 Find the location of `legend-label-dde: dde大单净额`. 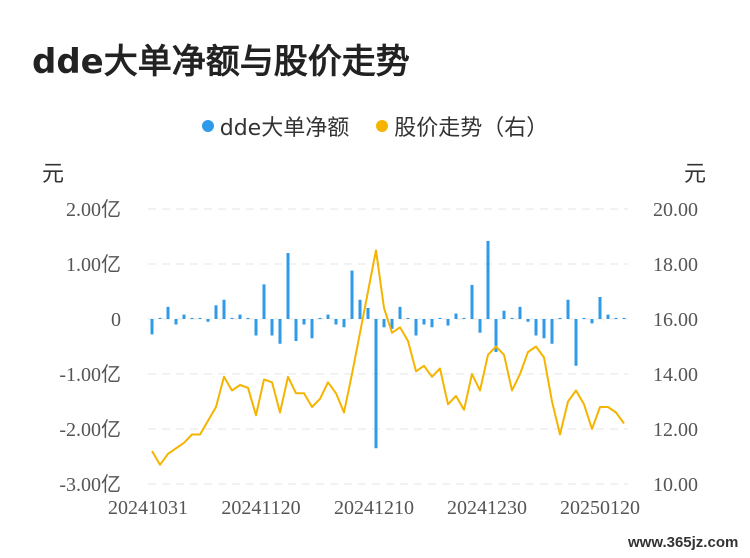

legend-label-dde: dde大单净额 is located at coordinates (284, 128).